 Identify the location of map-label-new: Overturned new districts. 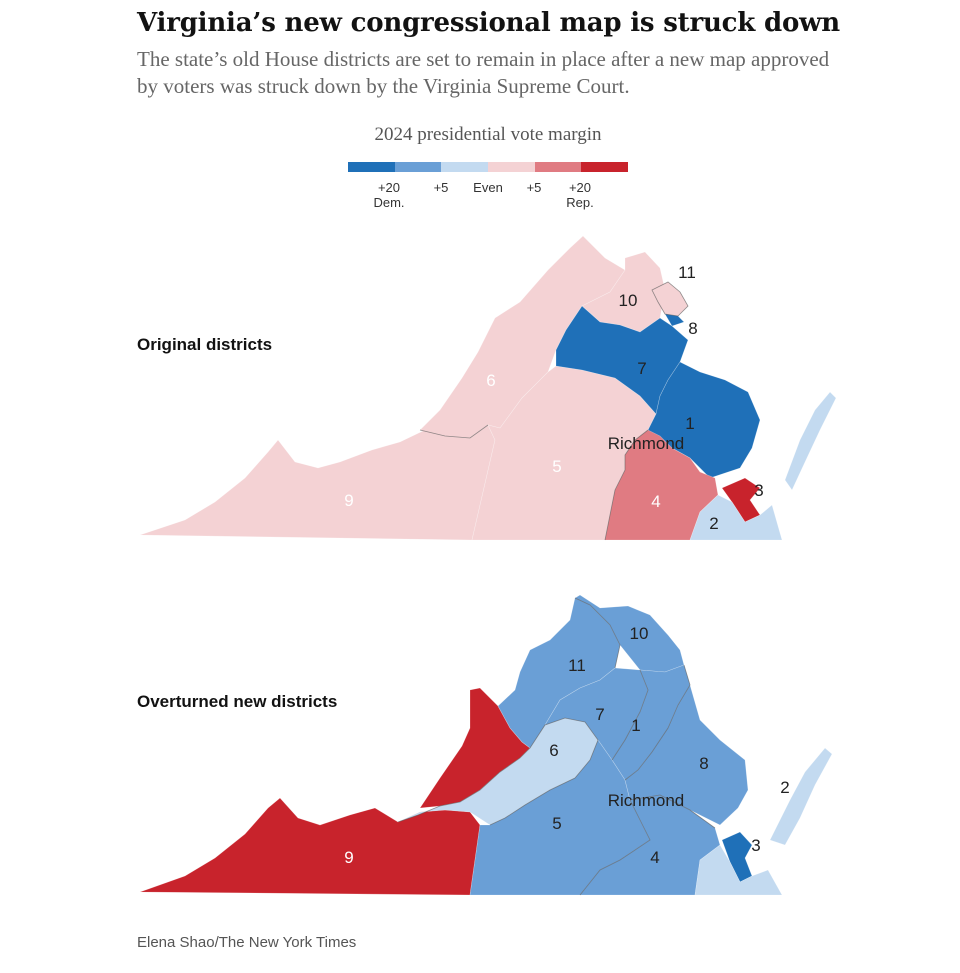
(237, 701).